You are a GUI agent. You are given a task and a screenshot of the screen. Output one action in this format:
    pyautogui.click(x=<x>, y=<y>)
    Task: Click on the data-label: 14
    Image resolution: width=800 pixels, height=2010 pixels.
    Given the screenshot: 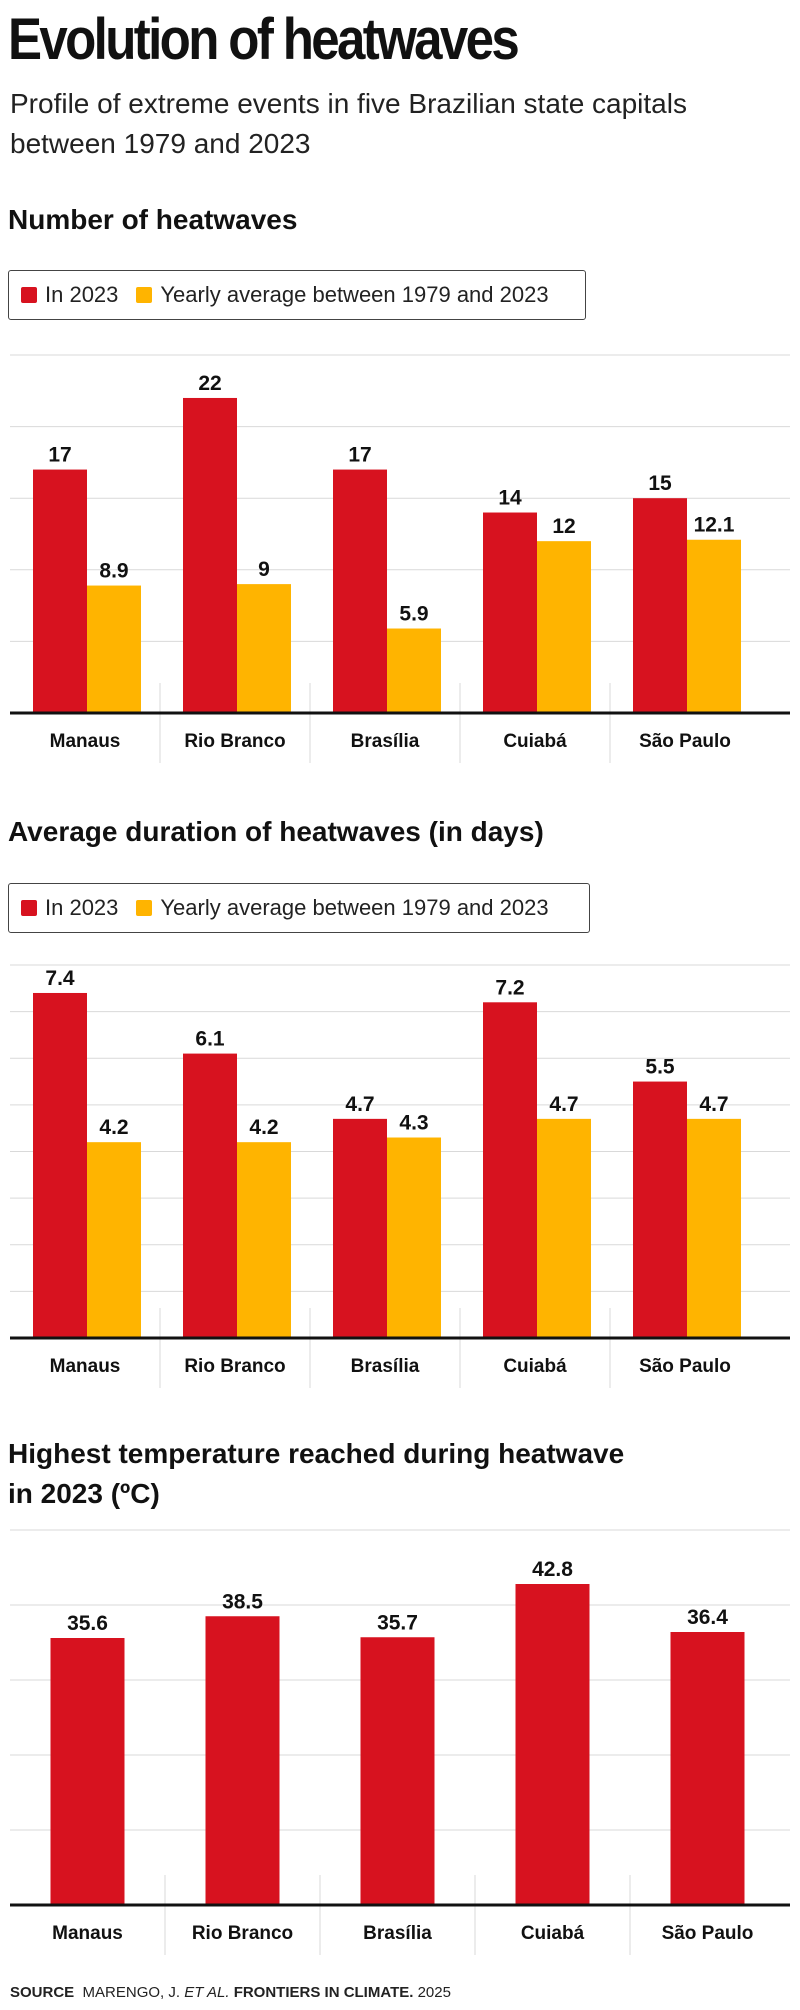 What is the action you would take?
    pyautogui.click(x=510, y=498)
    